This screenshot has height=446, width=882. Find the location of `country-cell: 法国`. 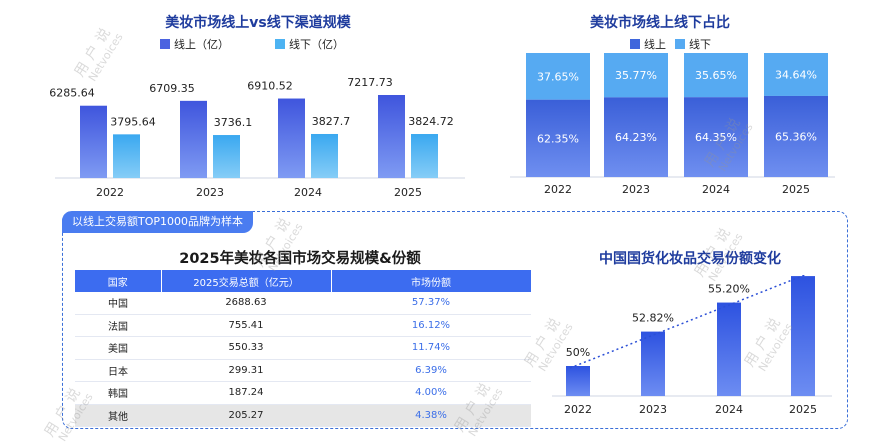

country-cell: 法国 is located at coordinates (118, 325).